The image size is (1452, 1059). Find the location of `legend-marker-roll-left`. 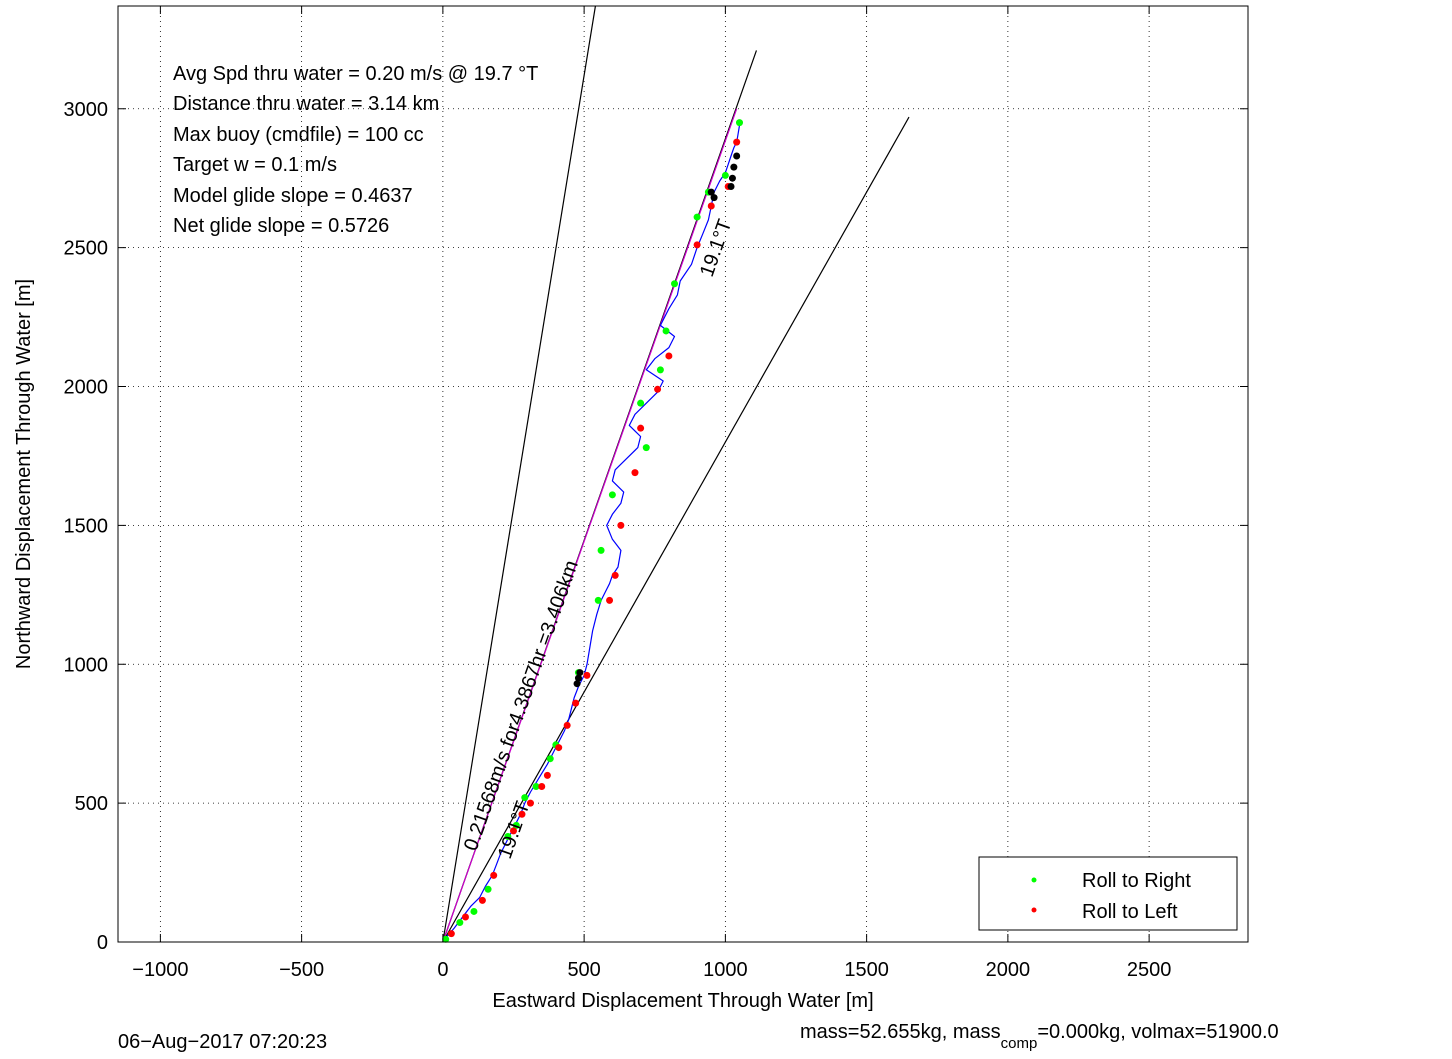

legend-marker-roll-left is located at coordinates (1034, 910).